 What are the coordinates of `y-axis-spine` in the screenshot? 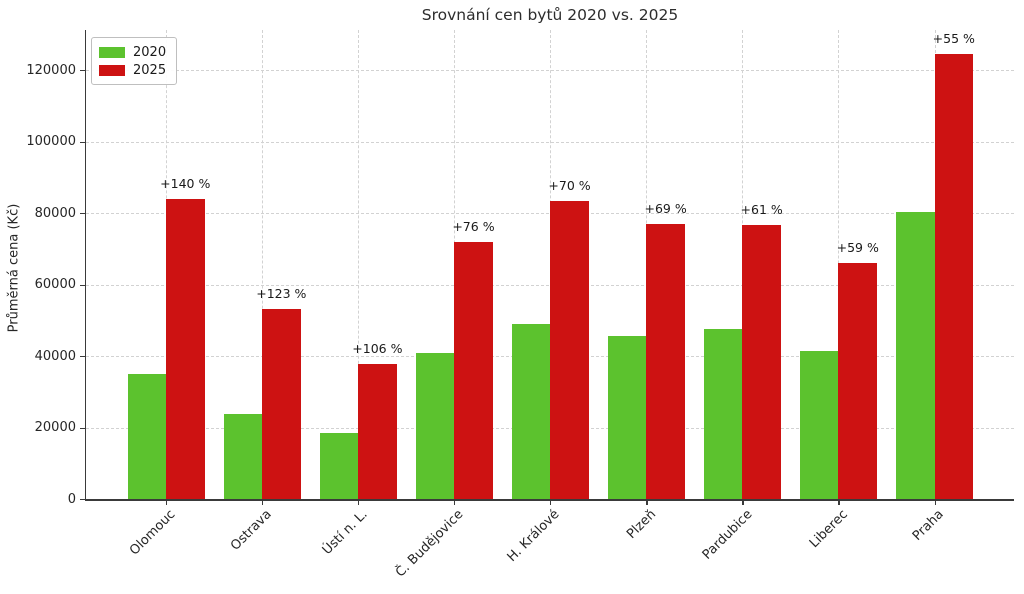 It's located at (85, 265).